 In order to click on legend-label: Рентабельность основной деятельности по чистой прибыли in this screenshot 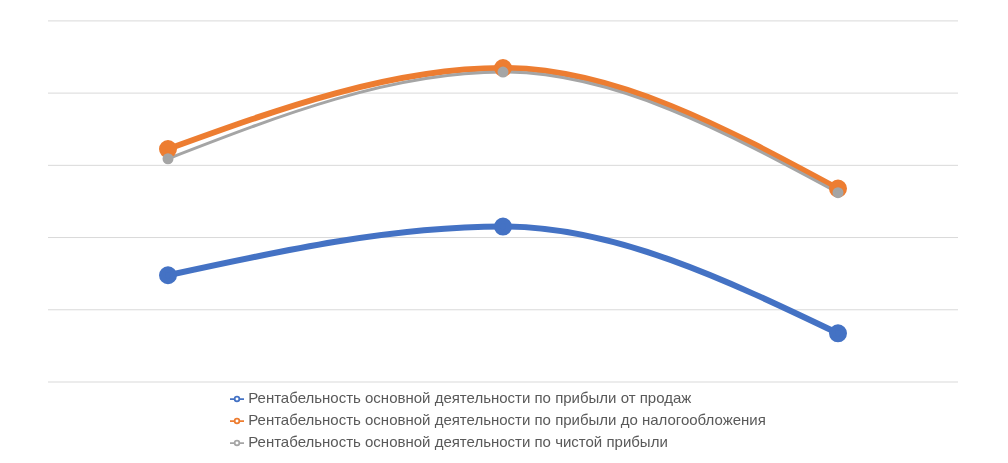, I will do `click(458, 441)`.